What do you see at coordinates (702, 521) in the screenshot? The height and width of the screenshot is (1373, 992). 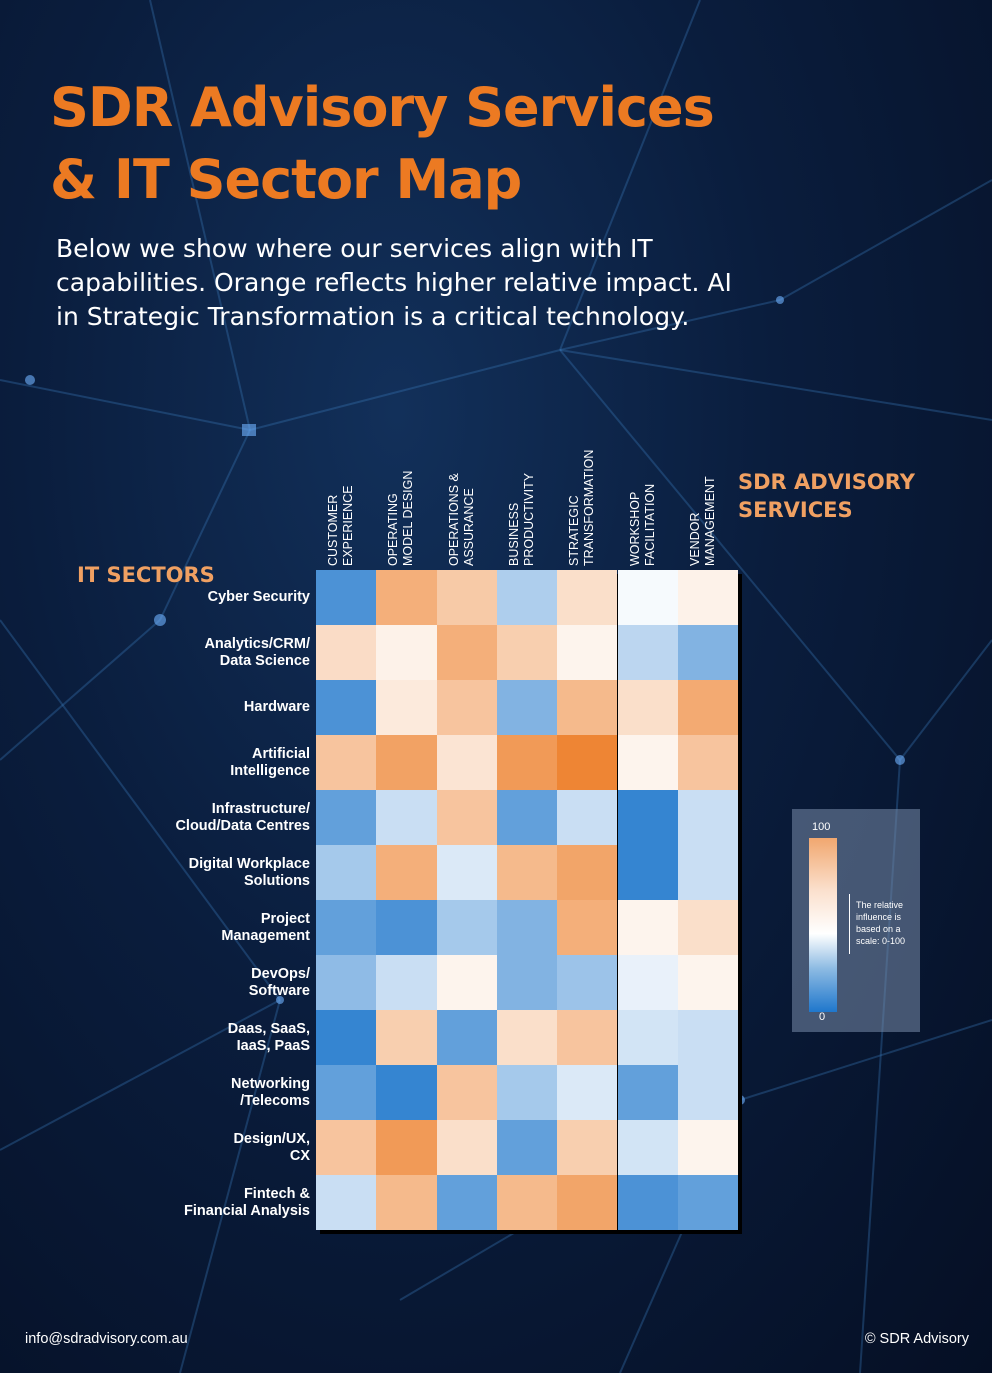 I see `column-header-label: VENDOR MANAGEMENT` at bounding box center [702, 521].